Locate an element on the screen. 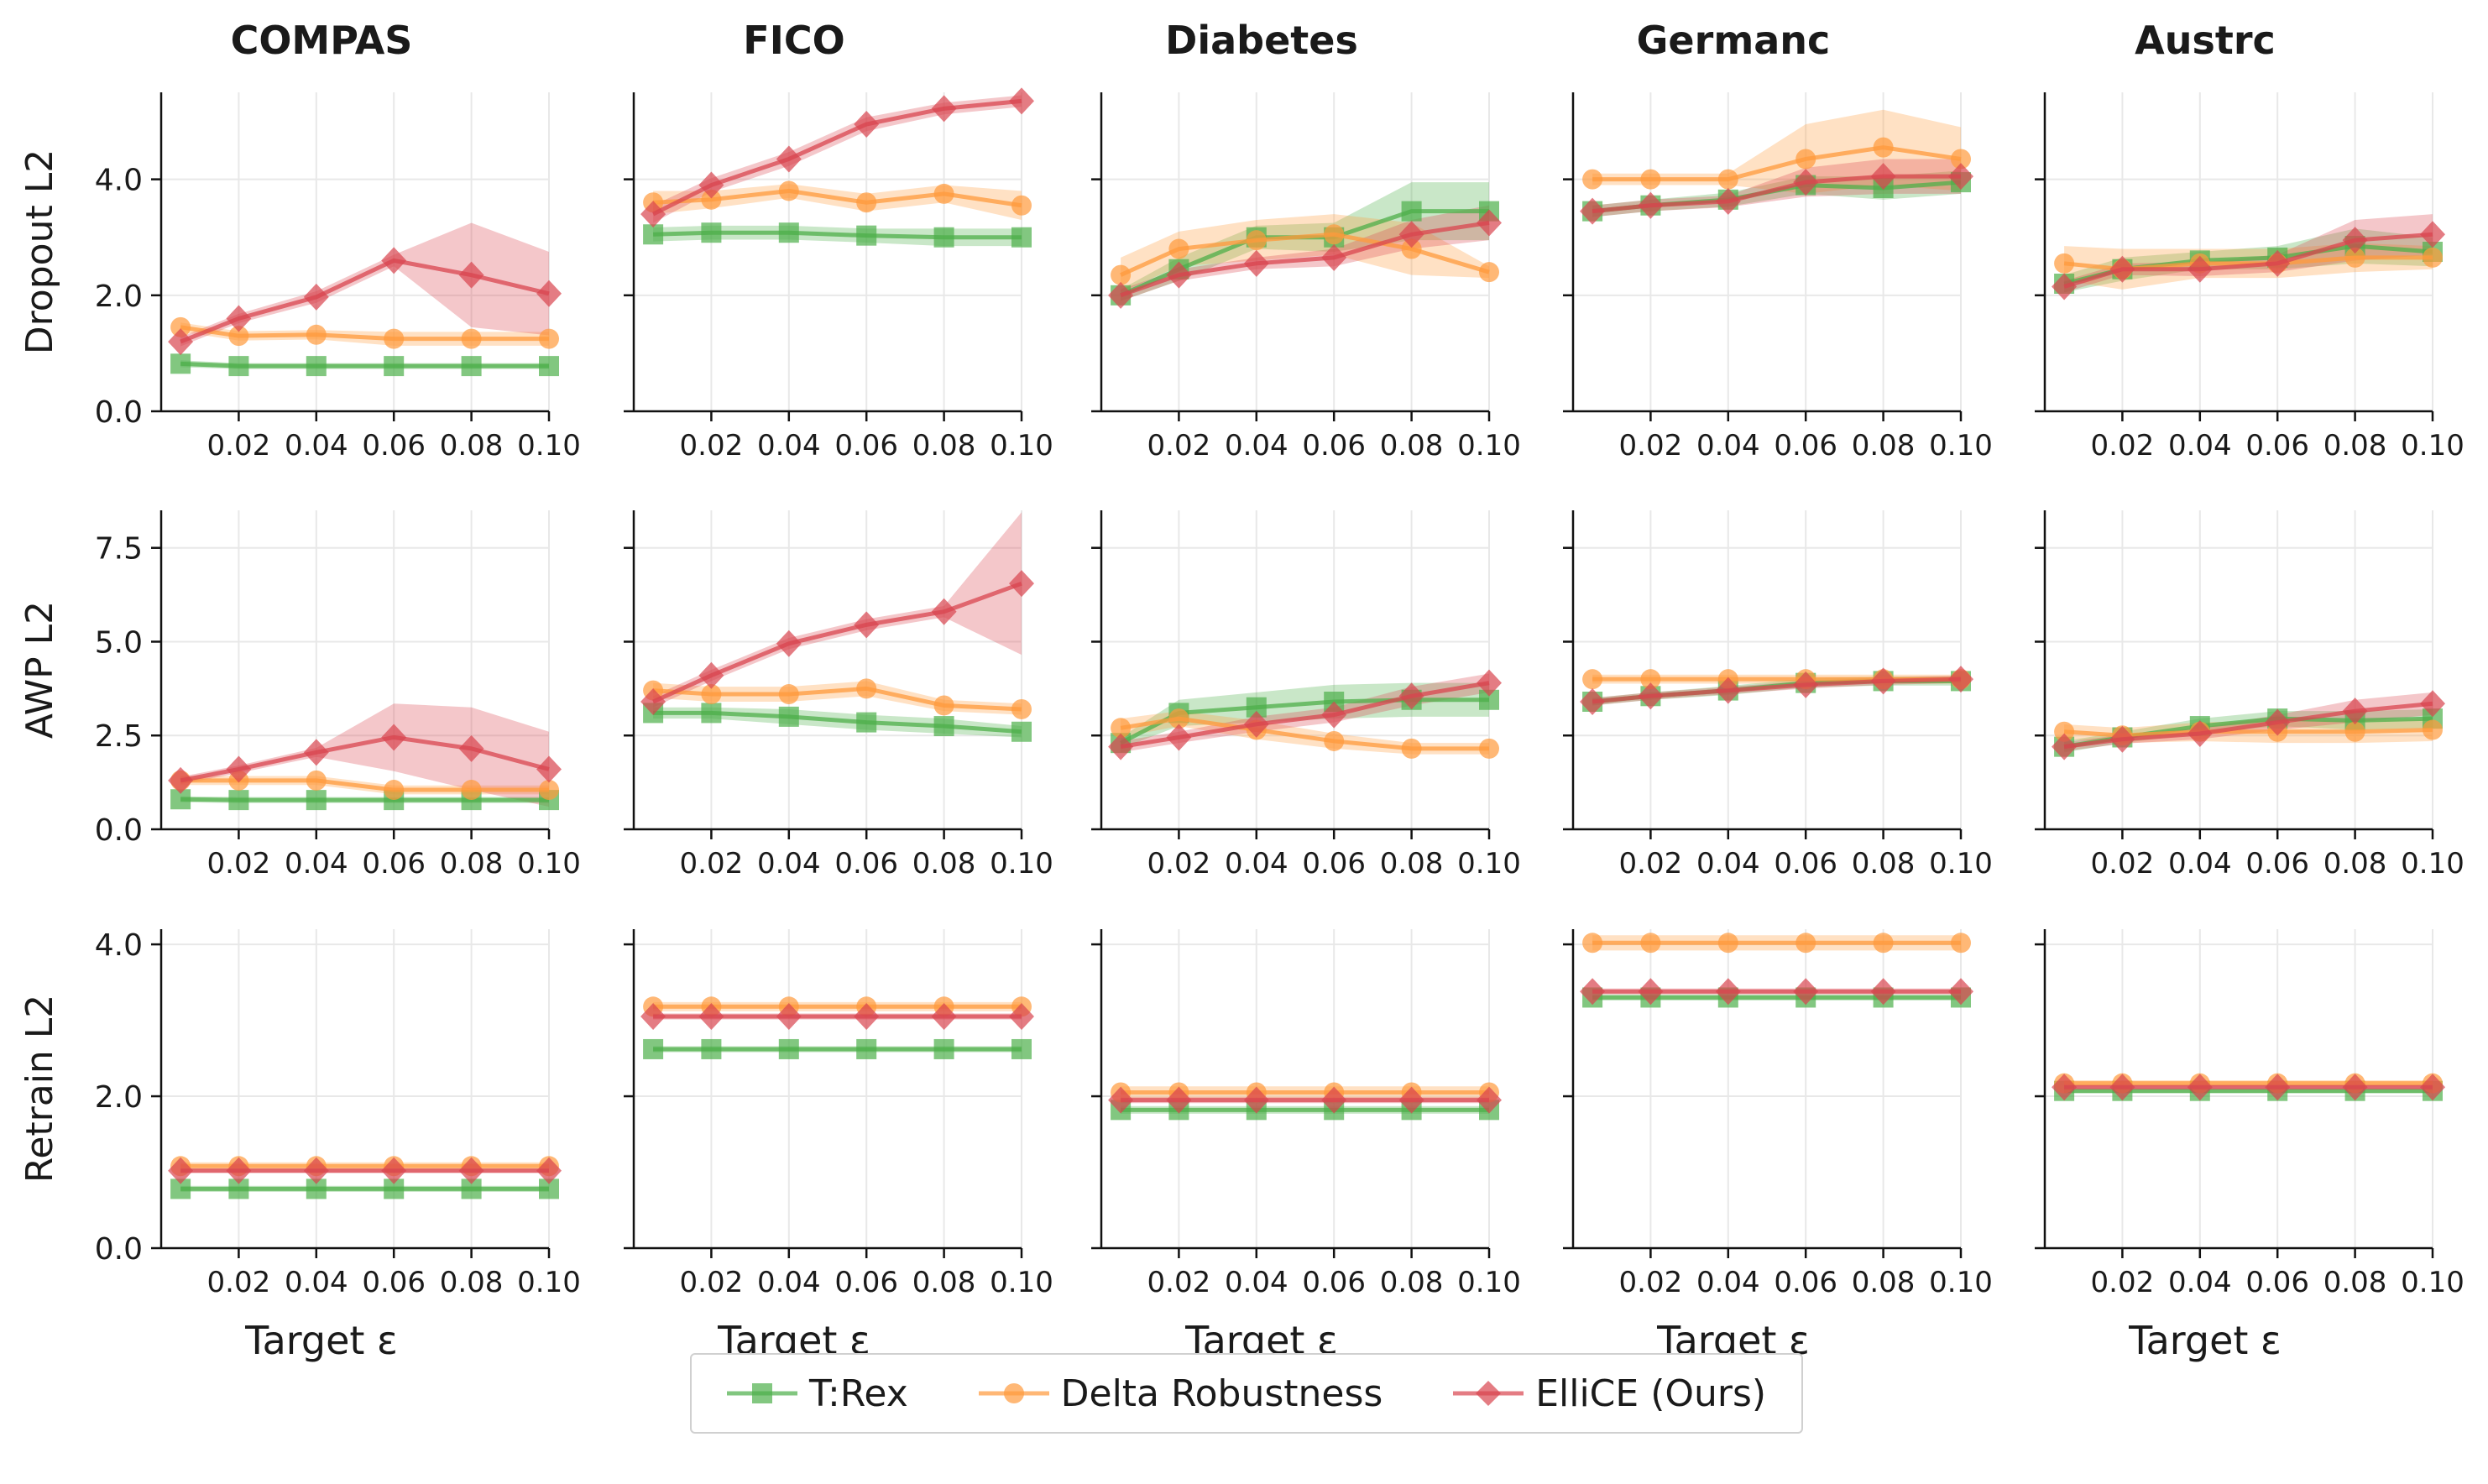  panel-austrc-2: 0.02 0.04 0.06 0.08 0.10 is located at coordinates (2249, 695).